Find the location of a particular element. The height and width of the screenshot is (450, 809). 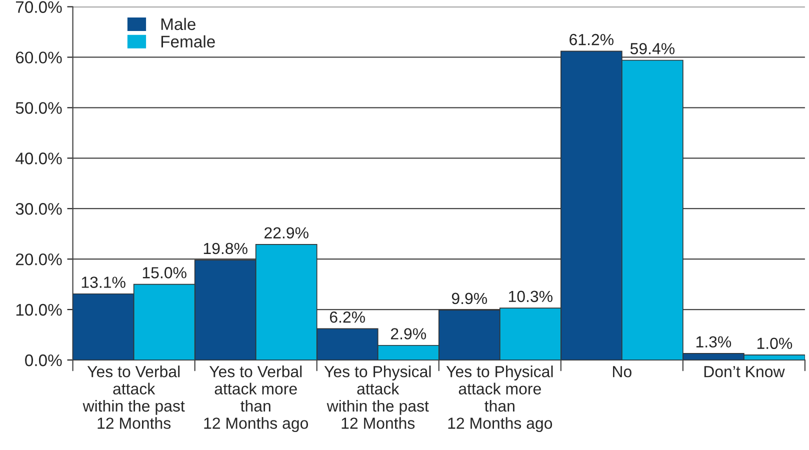

x-tick-label: Yes to Verbal attack more than 12 Months ago is located at coordinates (256, 399).